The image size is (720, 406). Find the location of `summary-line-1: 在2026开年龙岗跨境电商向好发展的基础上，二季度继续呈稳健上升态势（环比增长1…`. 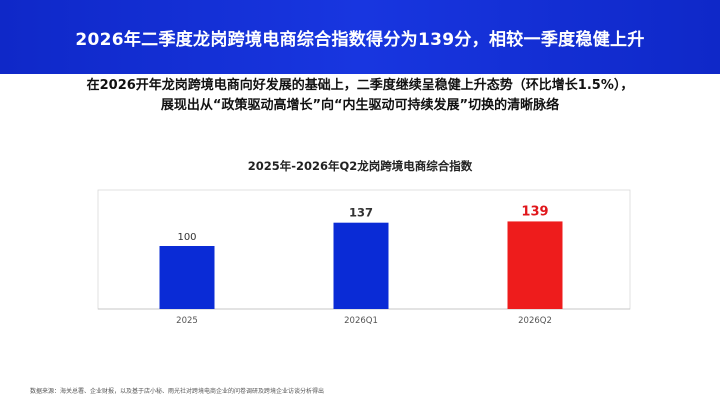

summary-line-1: 在2026开年龙岗跨境电商向好发展的基础上，二季度继续呈稳健上升态势（环比增长1… is located at coordinates (360, 85).